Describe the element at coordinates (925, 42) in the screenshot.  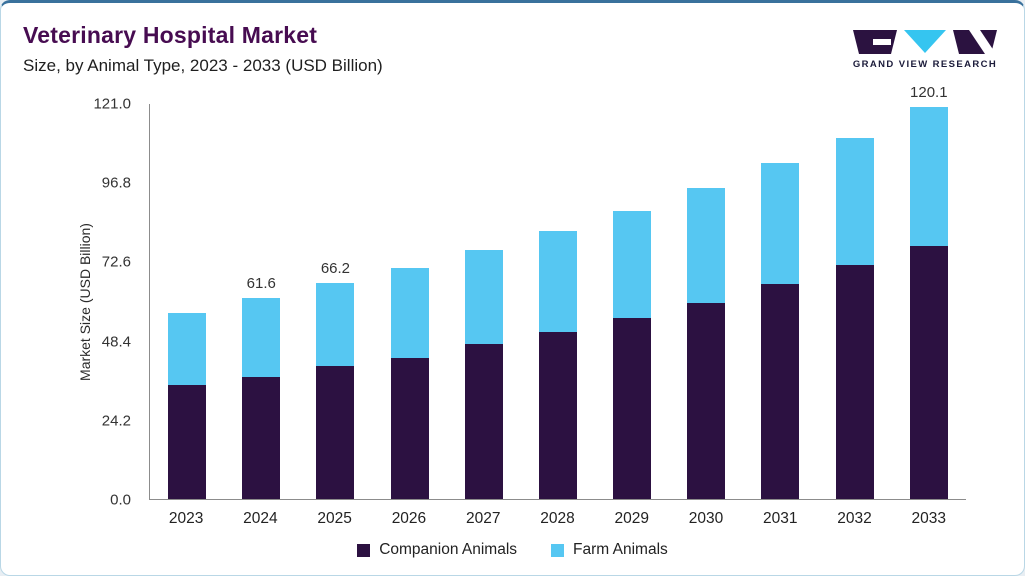
I see `logo-icon` at that location.